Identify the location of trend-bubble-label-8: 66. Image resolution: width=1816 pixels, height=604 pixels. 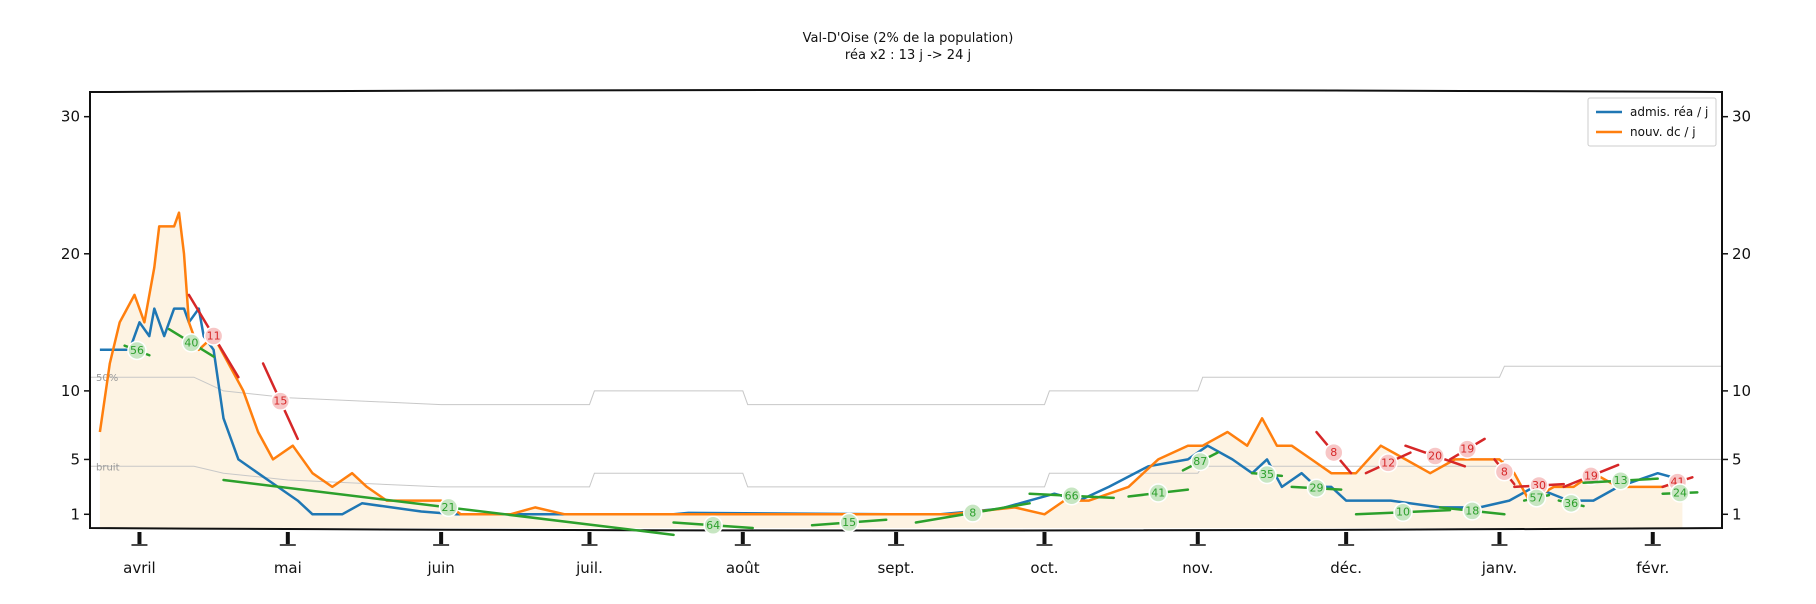
(1072, 495).